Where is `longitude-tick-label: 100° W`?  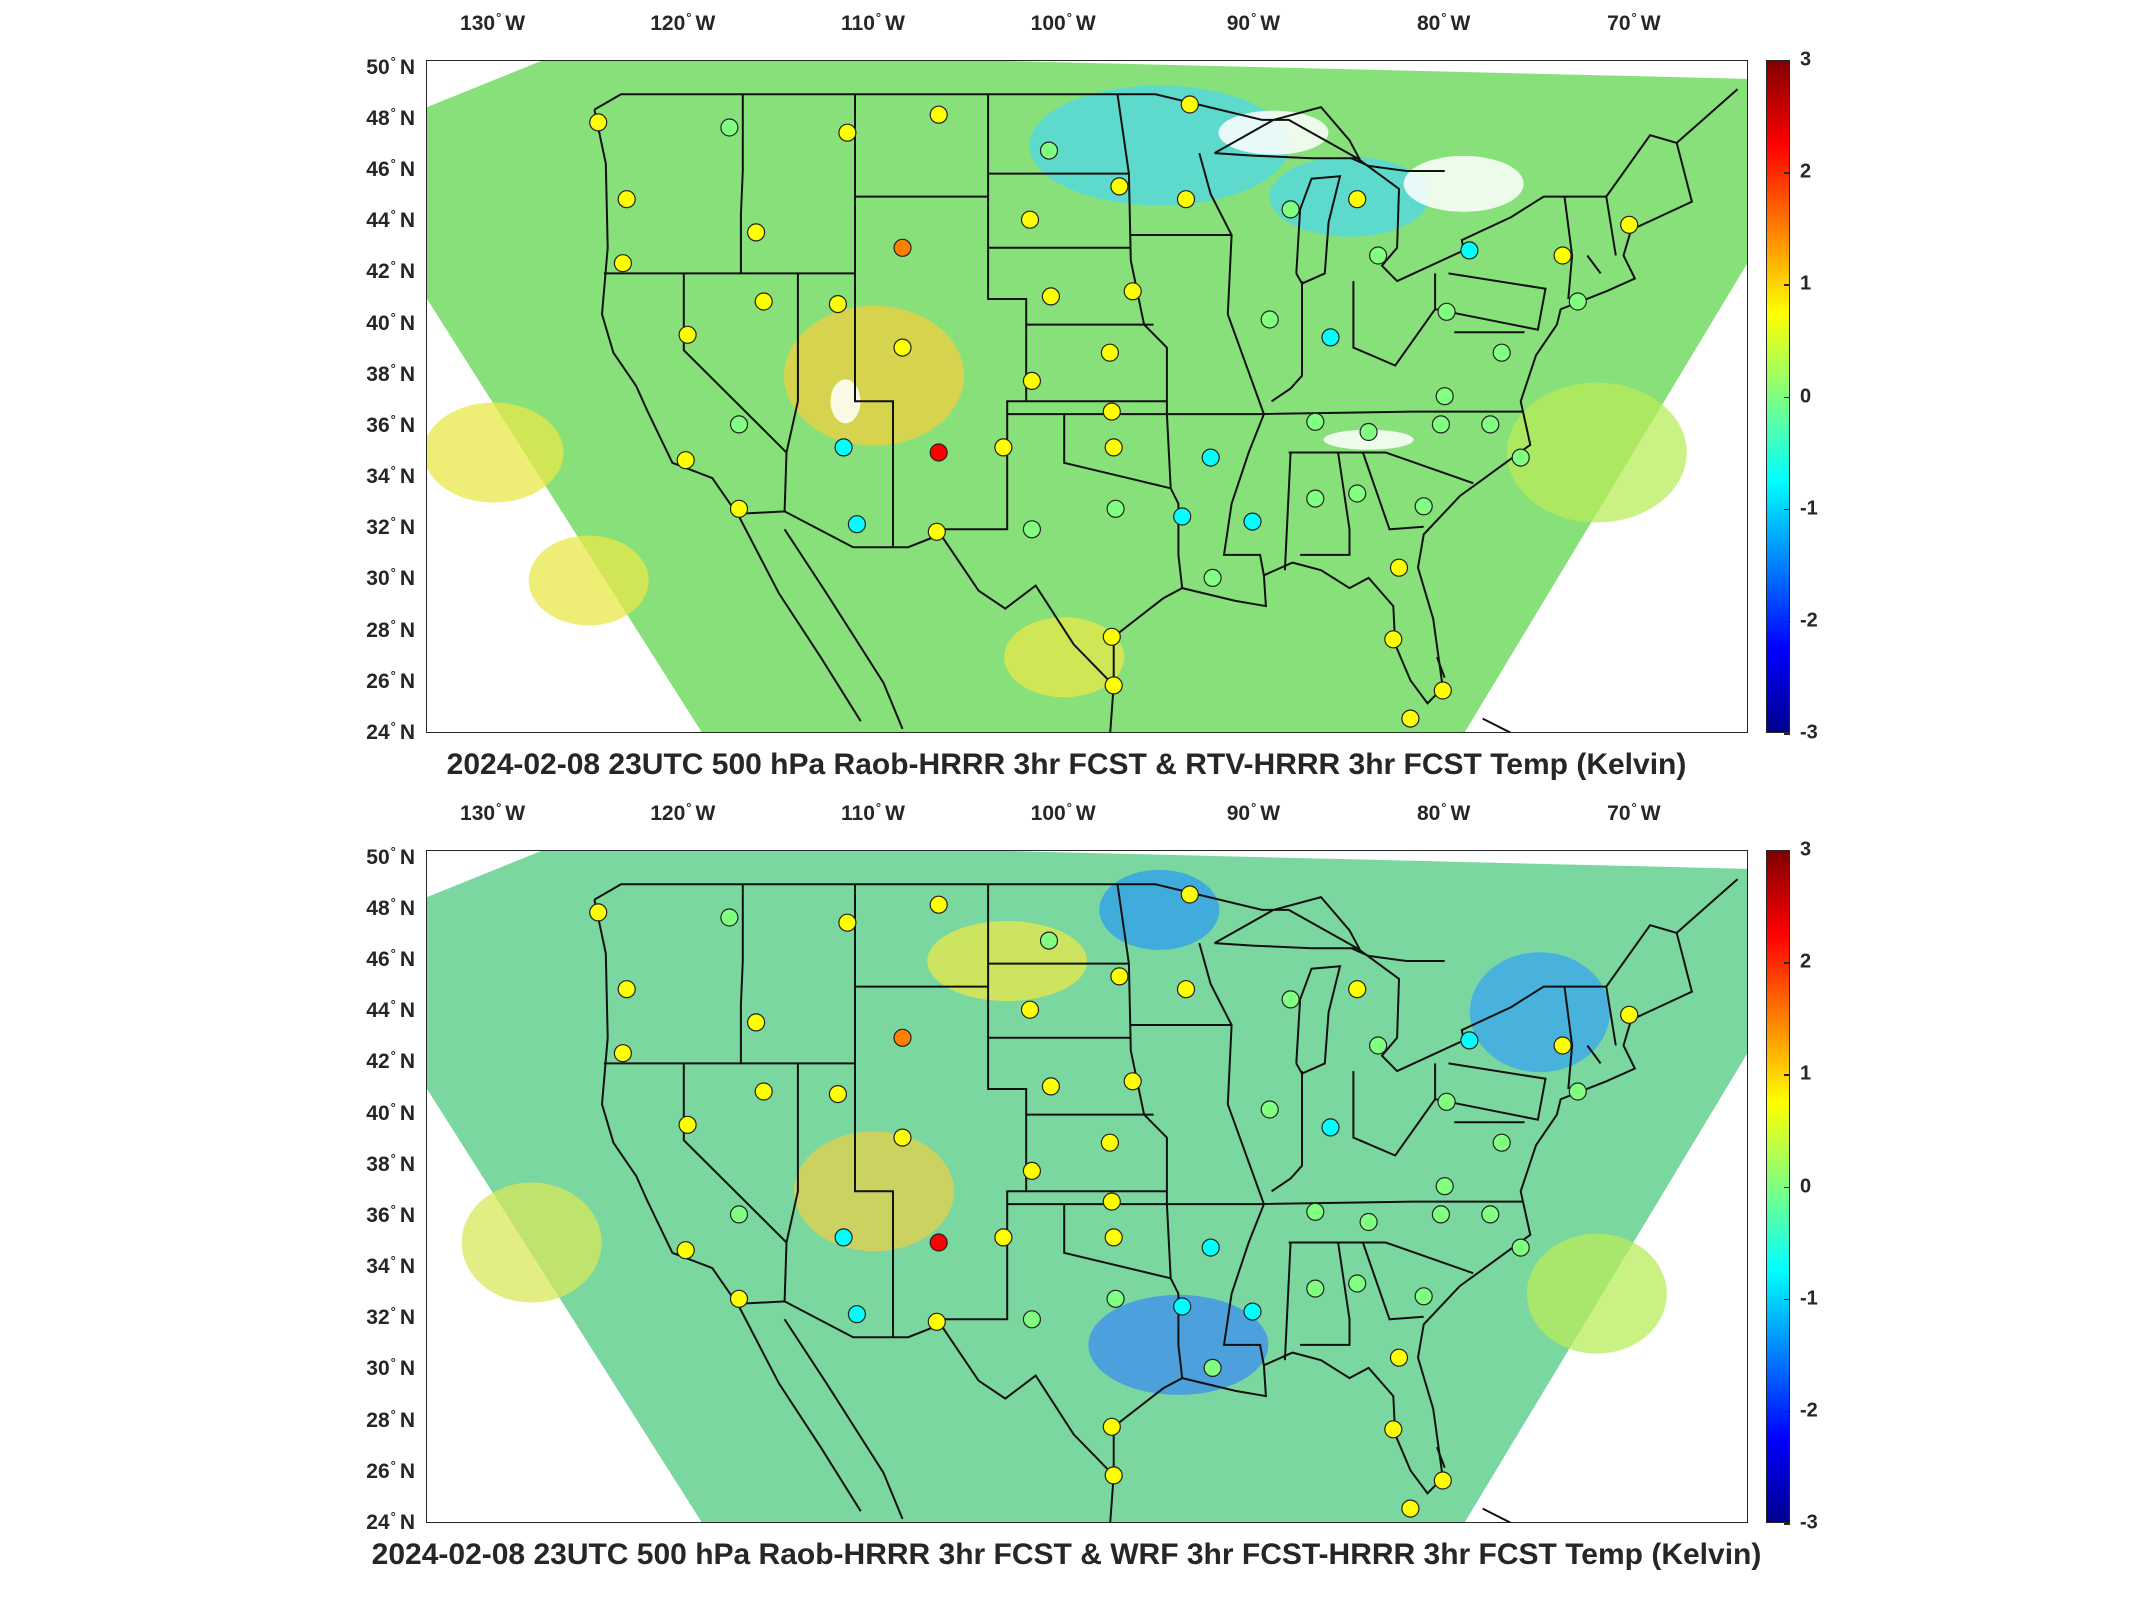 longitude-tick-label: 100° W is located at coordinates (1063, 812).